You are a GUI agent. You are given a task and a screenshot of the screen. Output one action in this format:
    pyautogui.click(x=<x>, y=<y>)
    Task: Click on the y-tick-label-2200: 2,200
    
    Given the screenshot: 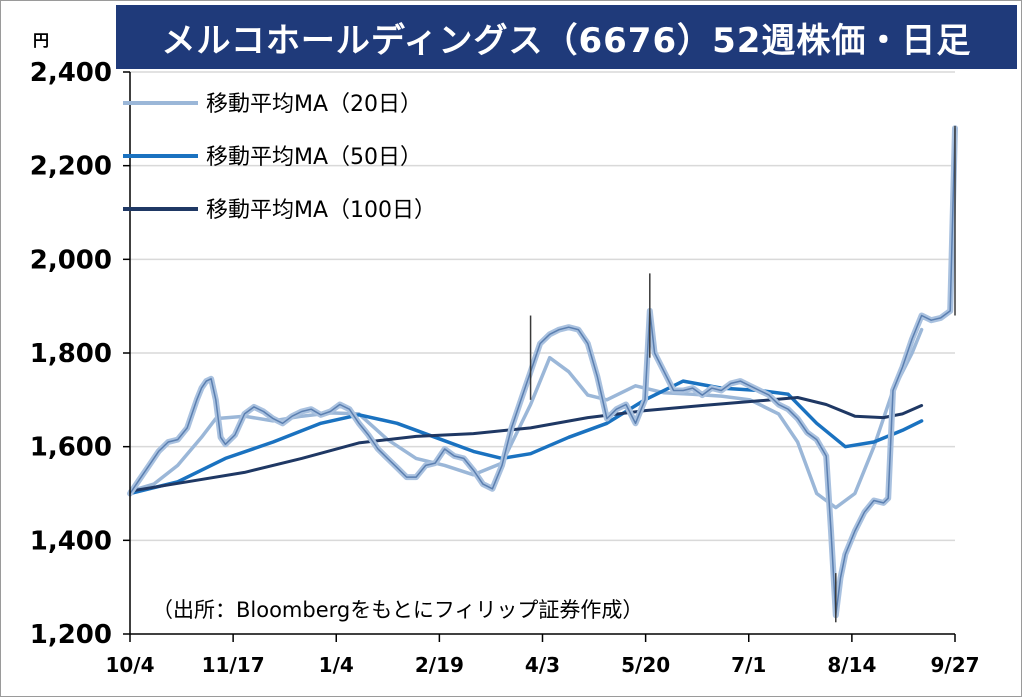 What is the action you would take?
    pyautogui.click(x=71, y=167)
    